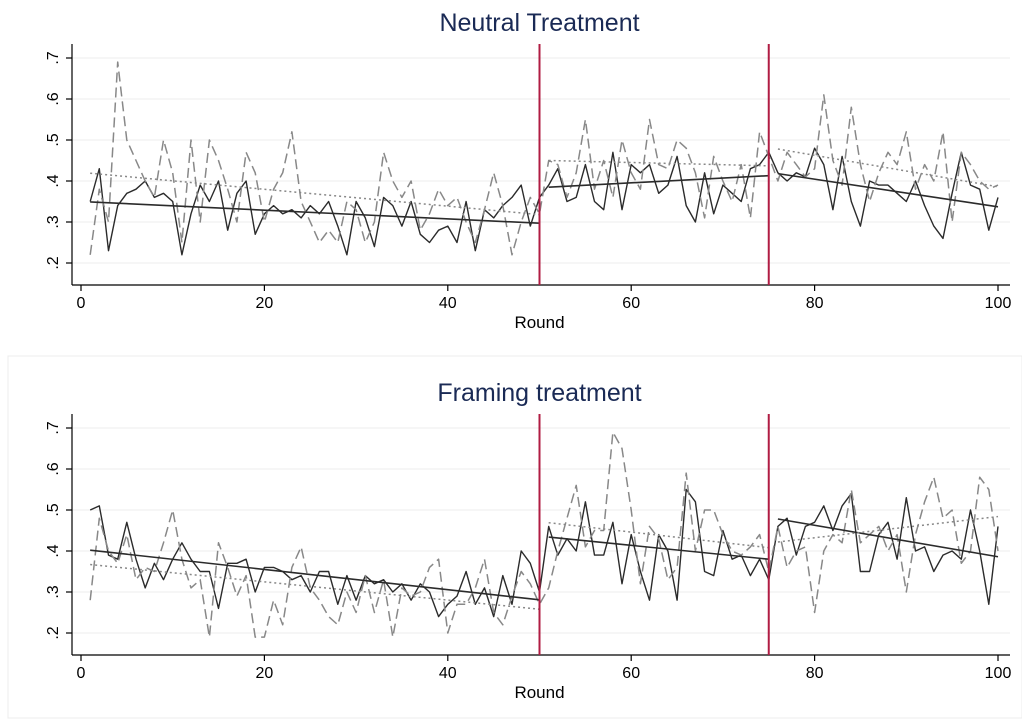  Describe the element at coordinates (539, 23) in the screenshot. I see `chart-title: Neutral Treatment` at that location.